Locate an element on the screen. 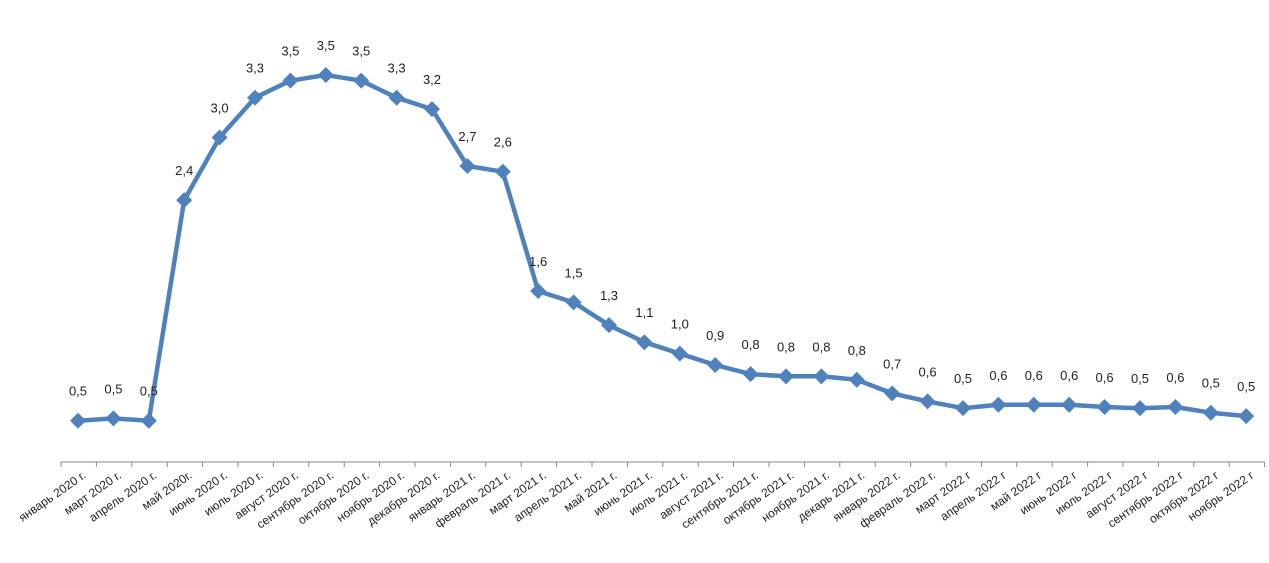  data-label: 1,5 is located at coordinates (574, 272).